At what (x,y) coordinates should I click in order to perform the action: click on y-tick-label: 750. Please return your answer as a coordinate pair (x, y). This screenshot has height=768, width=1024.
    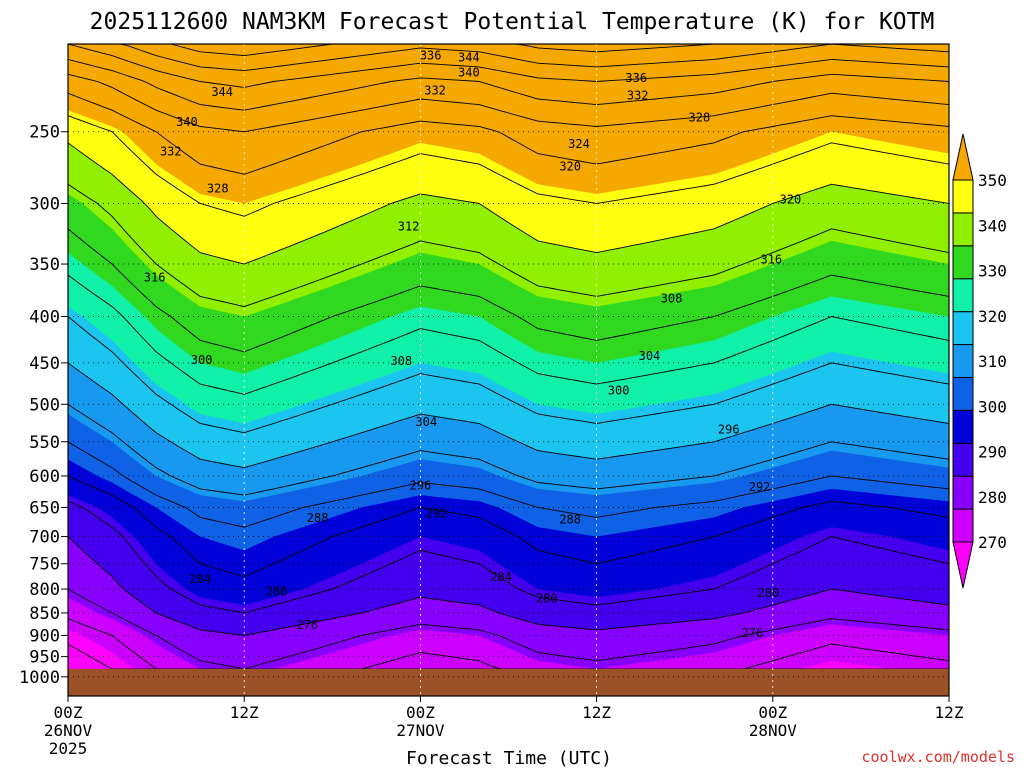
    Looking at the image, I should click on (44, 565).